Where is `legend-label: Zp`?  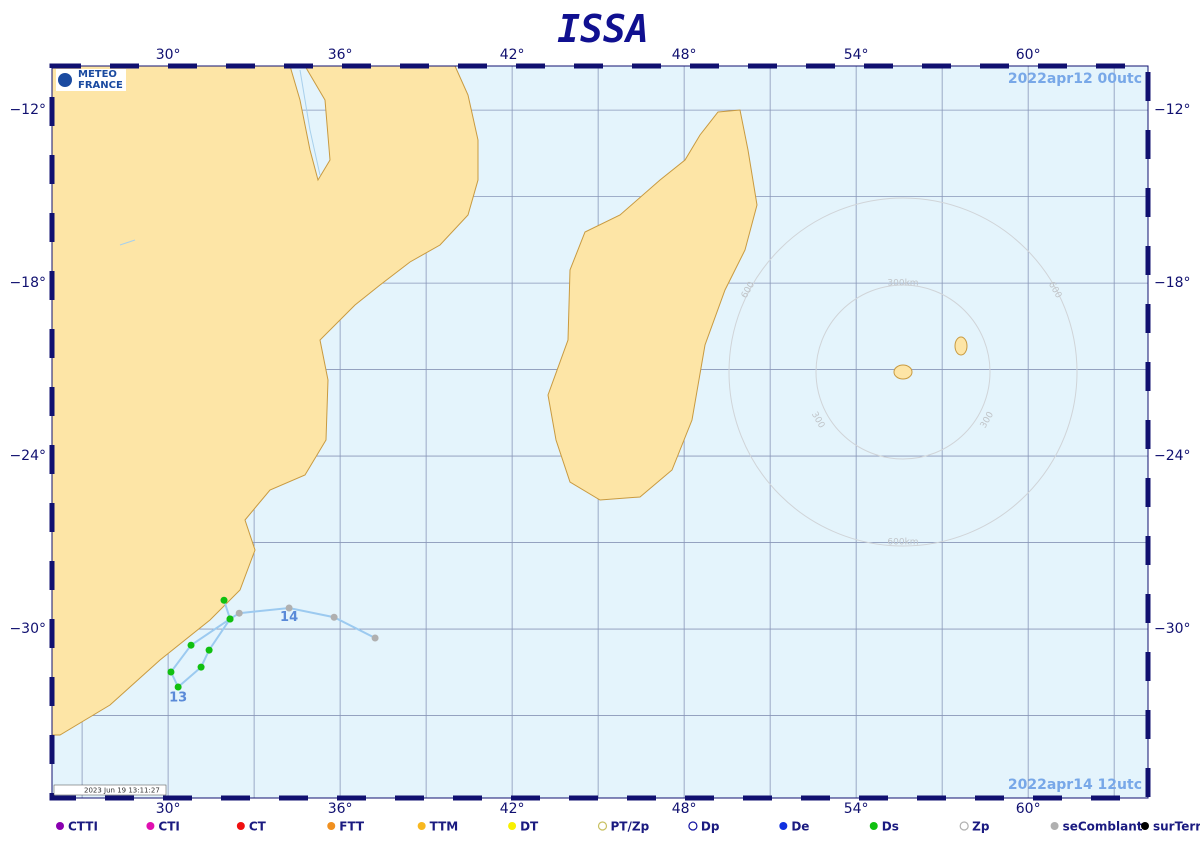 legend-label: Zp is located at coordinates (981, 827).